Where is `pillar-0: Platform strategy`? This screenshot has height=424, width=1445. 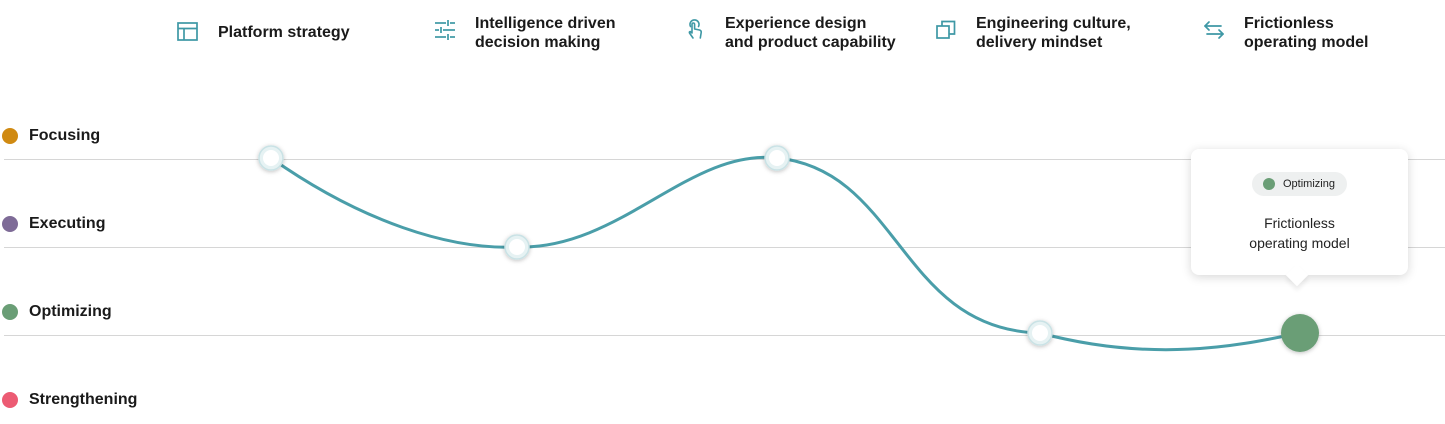
pillar-0: Platform strategy is located at coordinates (263, 29).